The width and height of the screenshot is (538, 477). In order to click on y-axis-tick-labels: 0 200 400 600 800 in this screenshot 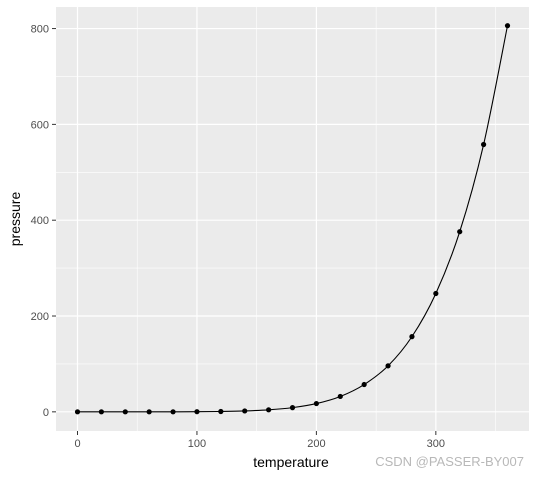, I will do `click(40, 221)`.